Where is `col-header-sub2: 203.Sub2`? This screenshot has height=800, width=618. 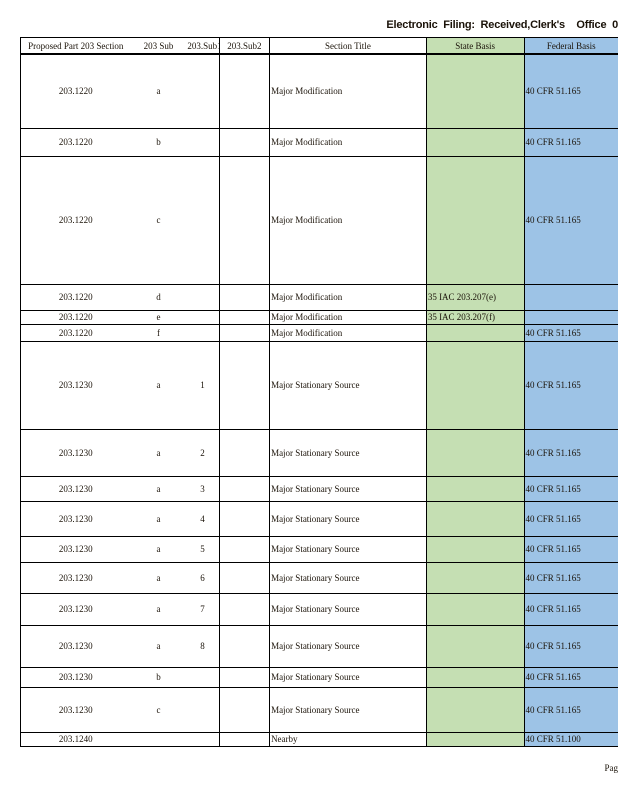
col-header-sub2: 203.Sub2 is located at coordinates (245, 46).